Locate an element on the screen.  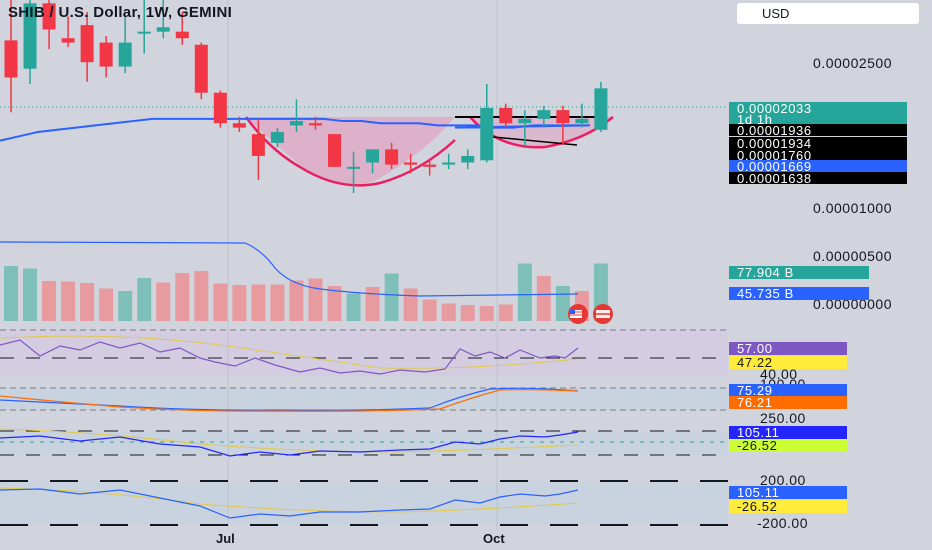
cci-panel-bg is located at coordinates (364, 443).